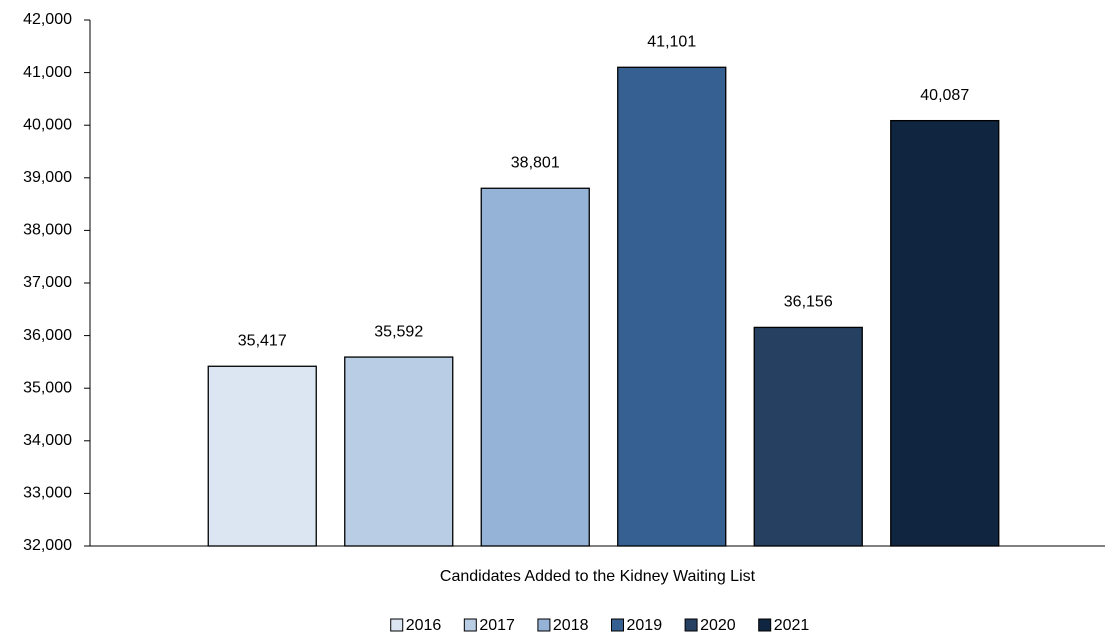  I want to click on legend-label: 2016, so click(424, 625).